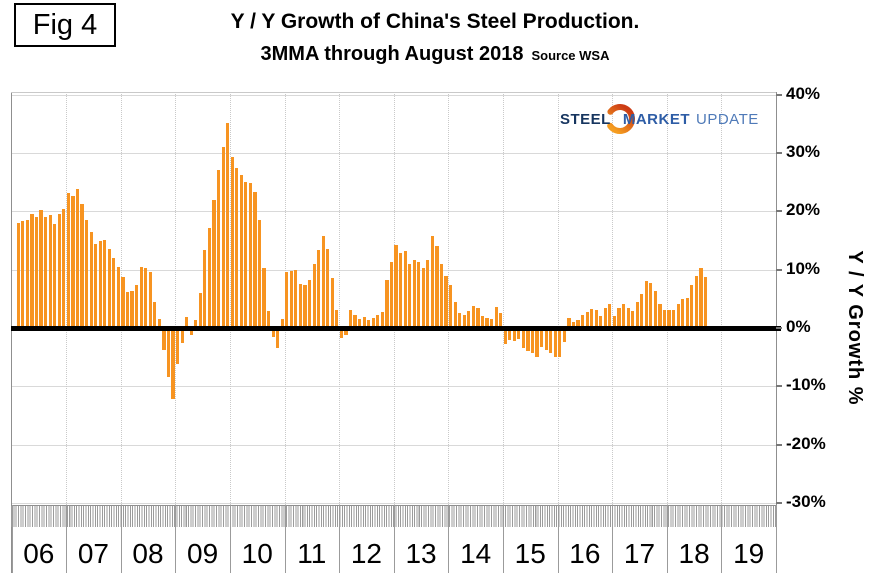  I want to click on zero-line, so click(396, 328).